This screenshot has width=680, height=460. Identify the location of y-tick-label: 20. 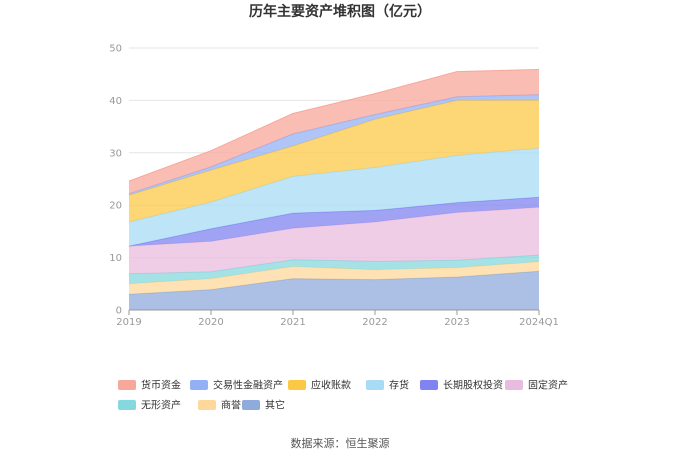
(115, 206).